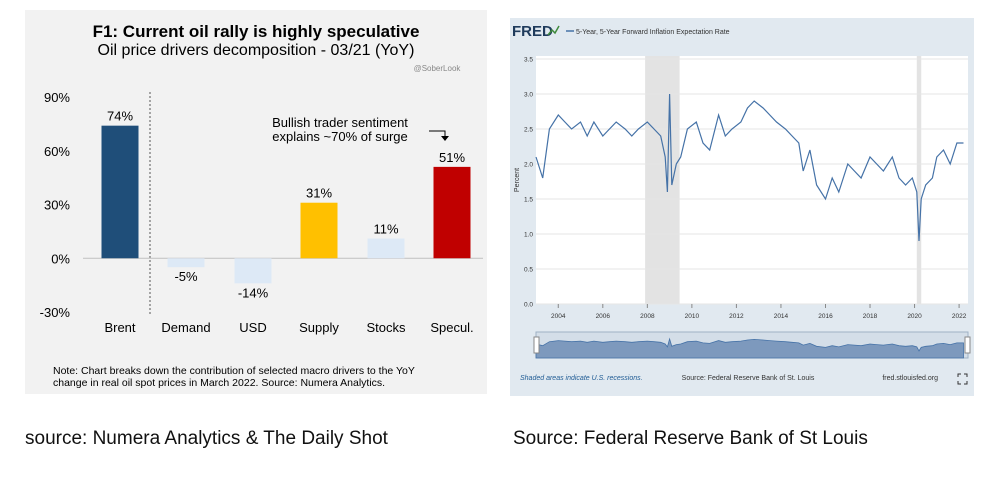 The width and height of the screenshot is (1000, 477). What do you see at coordinates (736, 316) in the screenshot?
I see `x-tick-label: 2012` at bounding box center [736, 316].